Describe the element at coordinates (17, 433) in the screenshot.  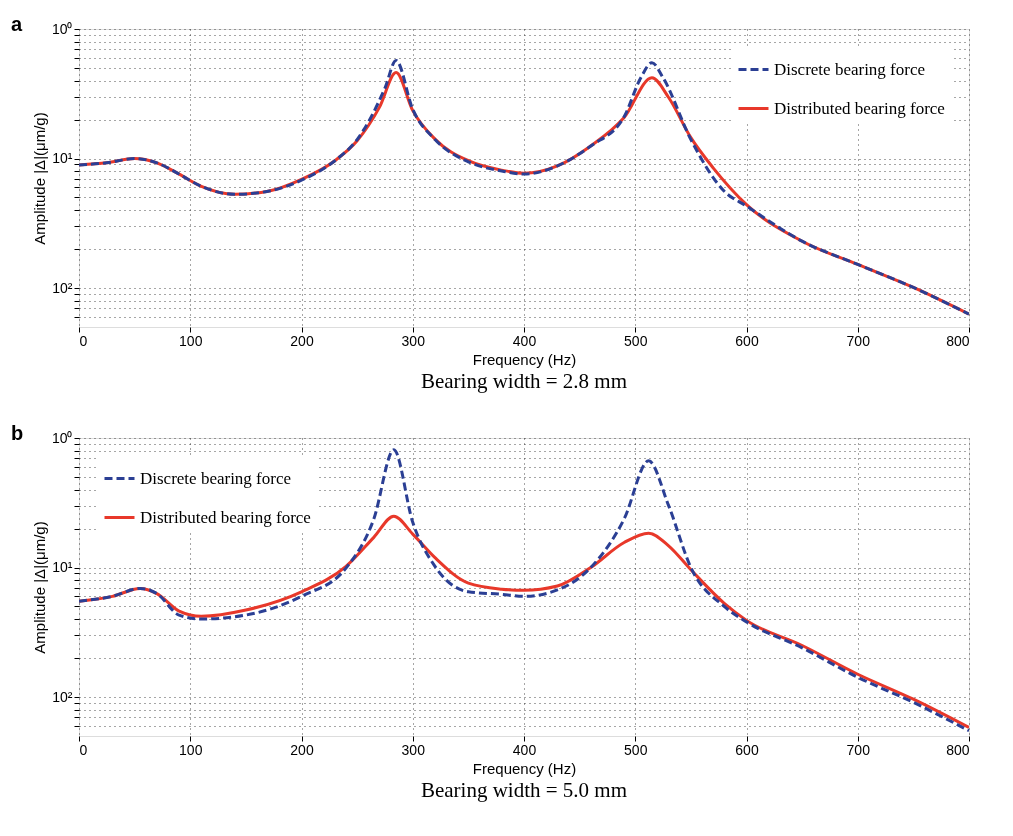
I see `text: b` at that location.